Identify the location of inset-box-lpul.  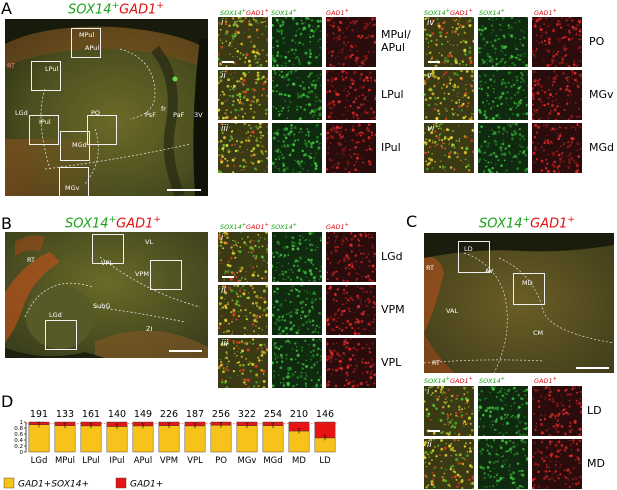
(46, 76).